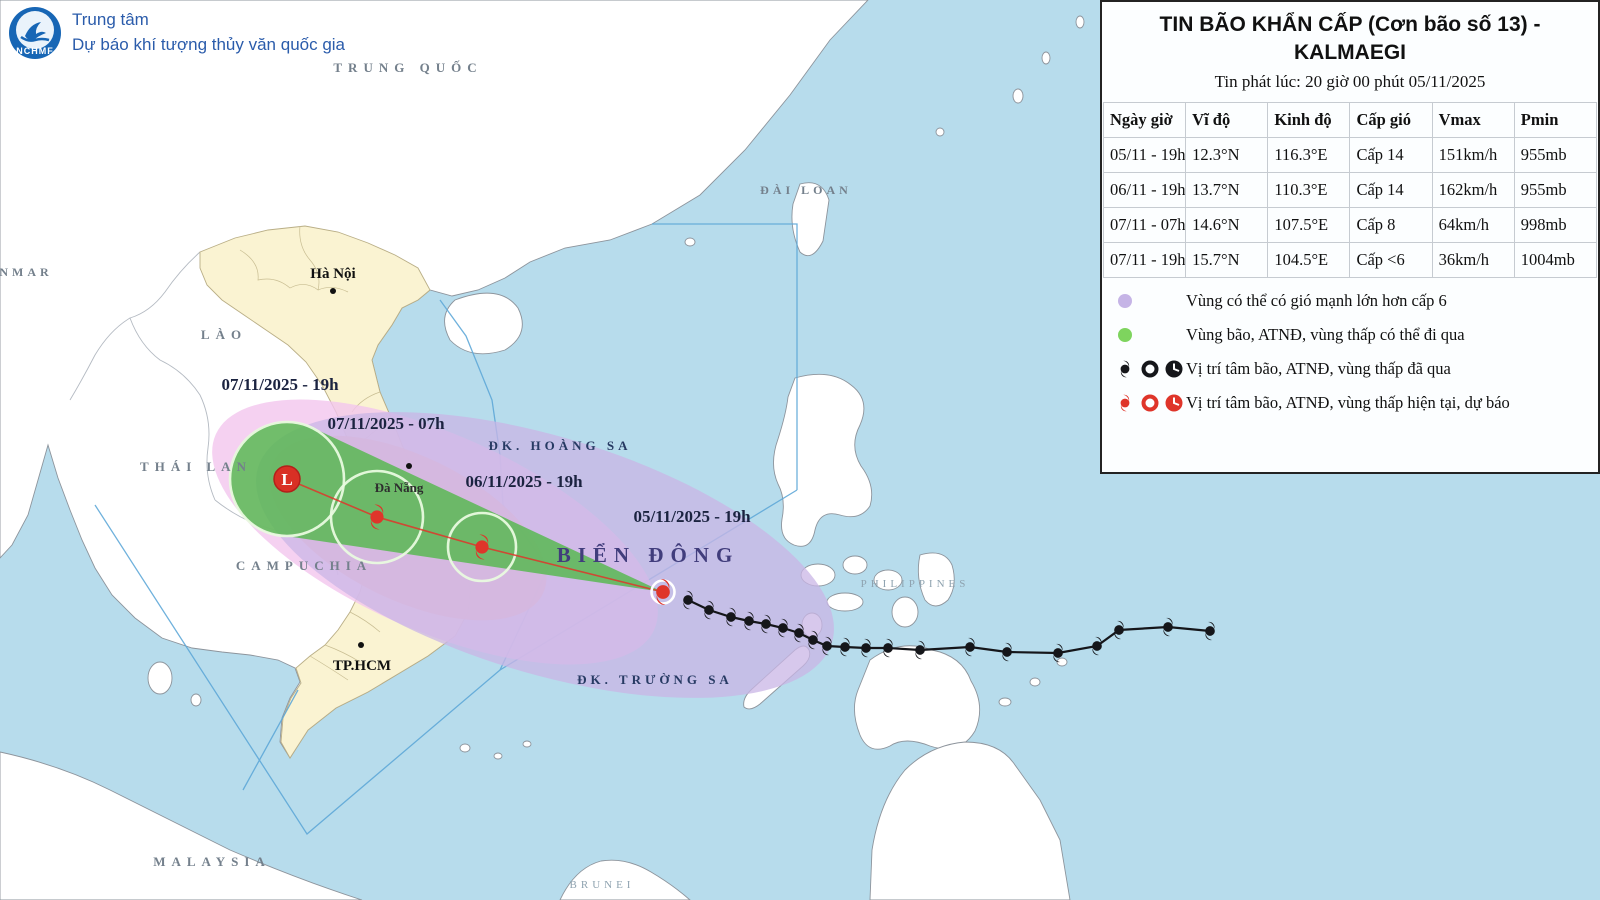  What do you see at coordinates (1318, 368) in the screenshot?
I see `legend-label: Vị trí tâm bão, ATNĐ, vùng thấp đã qua` at bounding box center [1318, 368].